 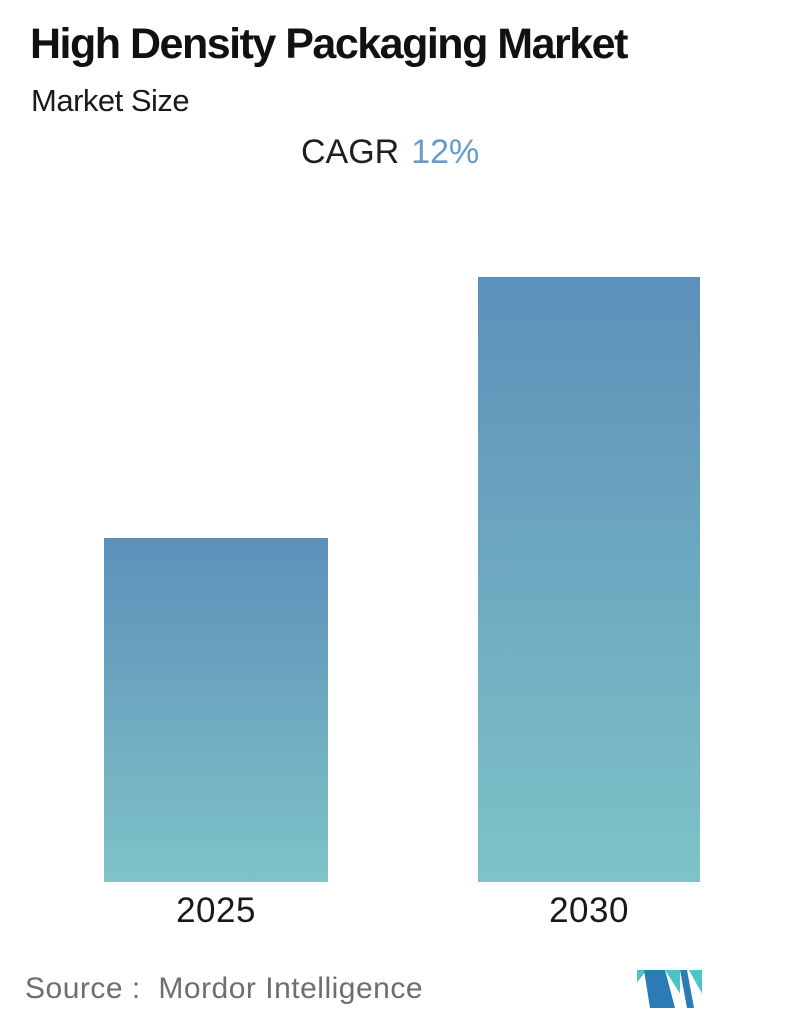 What do you see at coordinates (110, 100) in the screenshot?
I see `chart-subtitle: Market Size` at bounding box center [110, 100].